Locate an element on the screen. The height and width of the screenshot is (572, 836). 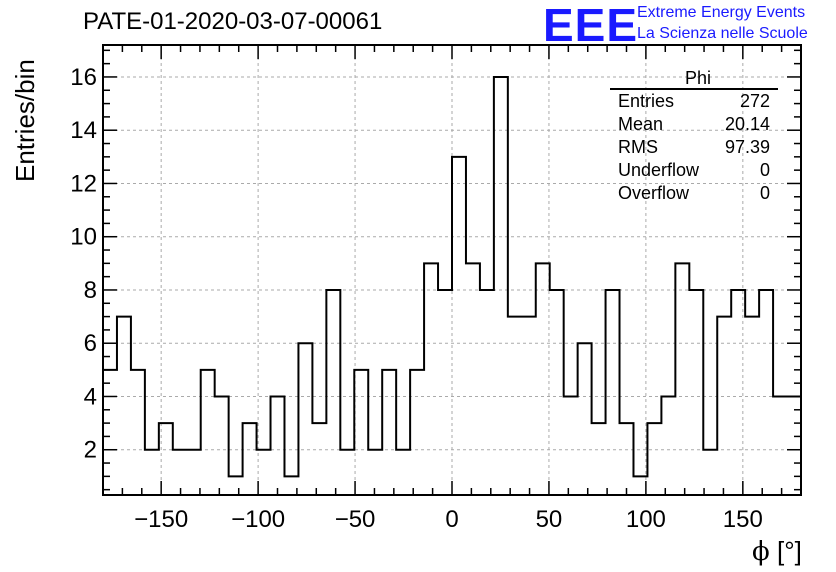
stats-label: RMS is located at coordinates (638, 147).